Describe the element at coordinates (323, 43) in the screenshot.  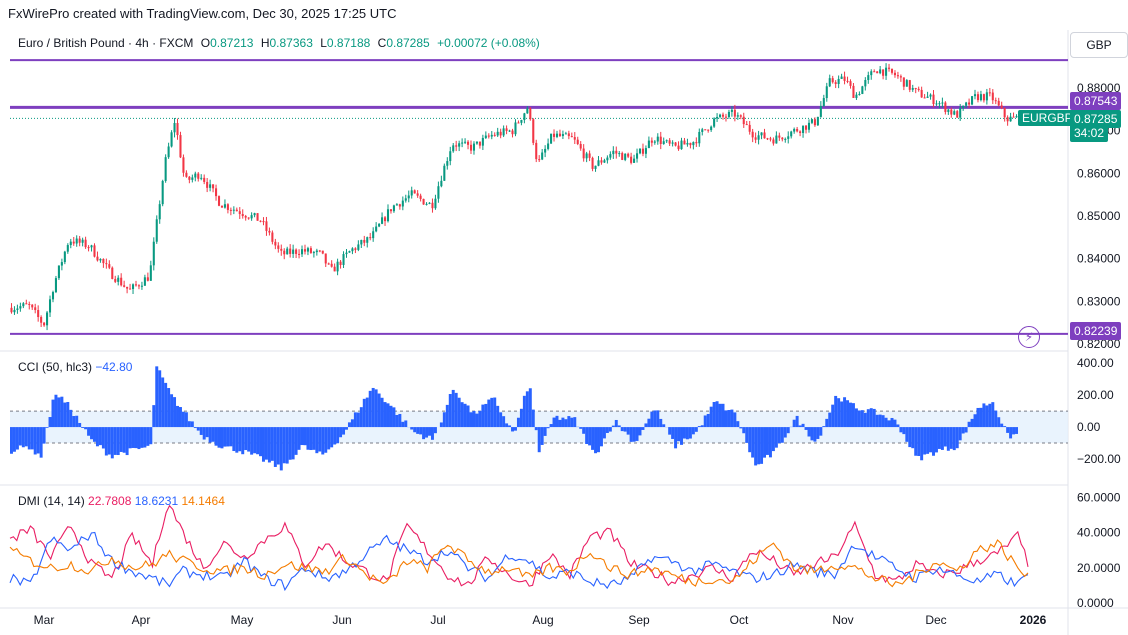
I see `low-label: L` at that location.